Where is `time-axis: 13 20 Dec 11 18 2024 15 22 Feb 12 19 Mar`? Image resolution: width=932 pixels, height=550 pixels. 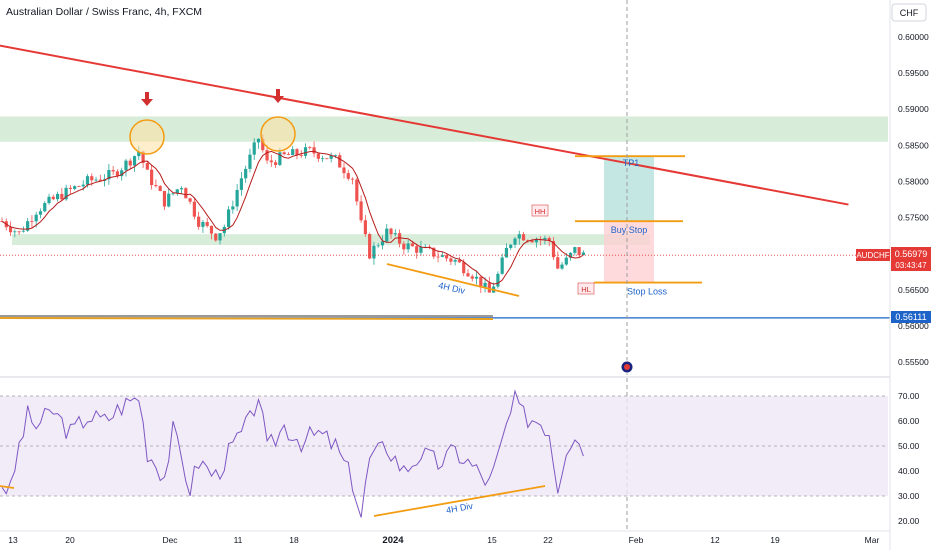 time-axis: 13 20 Dec 11 18 2024 15 22 Feb 12 19 Mar is located at coordinates (443, 540).